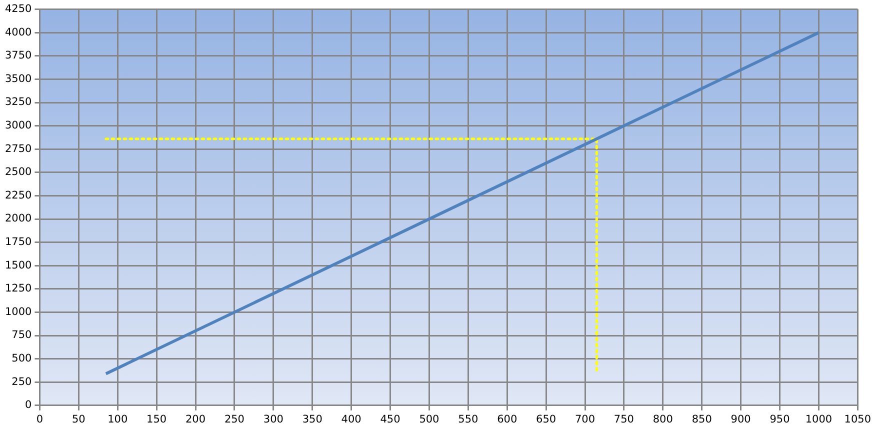  What do you see at coordinates (18, 78) in the screenshot?
I see `y-tick-label: 3500` at bounding box center [18, 78].